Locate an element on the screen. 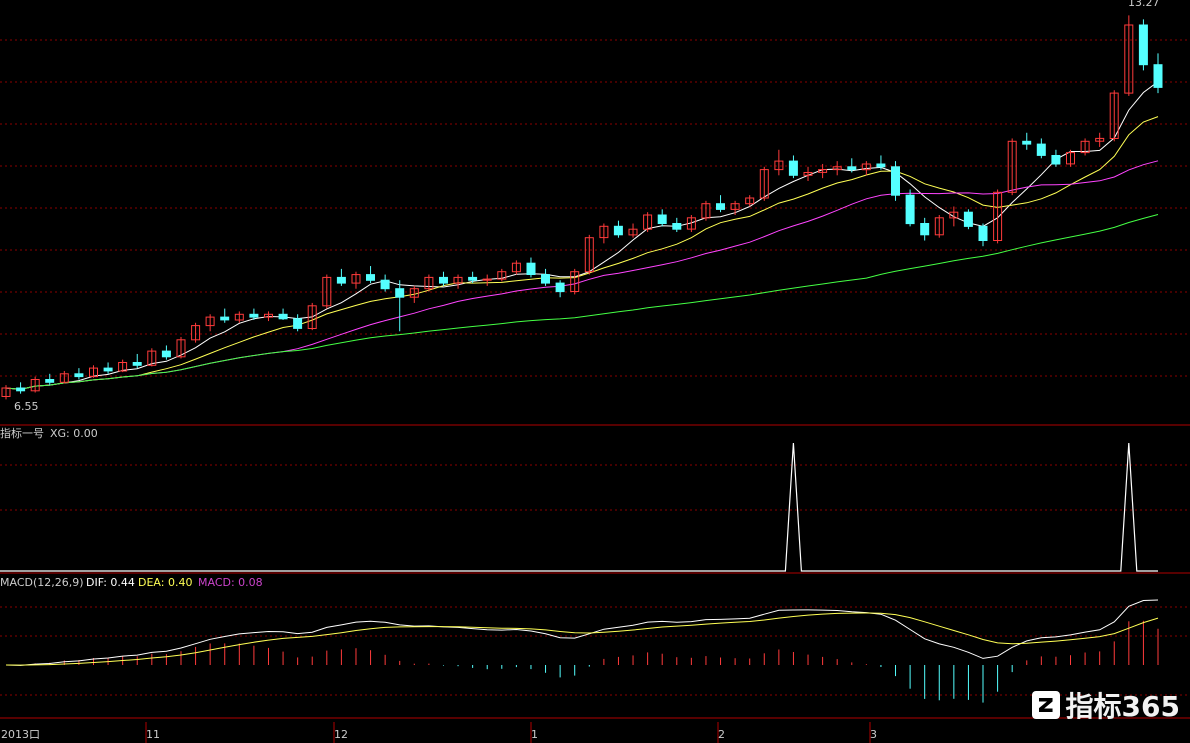  price-high-label: 13.27 is located at coordinates (1144, 4).